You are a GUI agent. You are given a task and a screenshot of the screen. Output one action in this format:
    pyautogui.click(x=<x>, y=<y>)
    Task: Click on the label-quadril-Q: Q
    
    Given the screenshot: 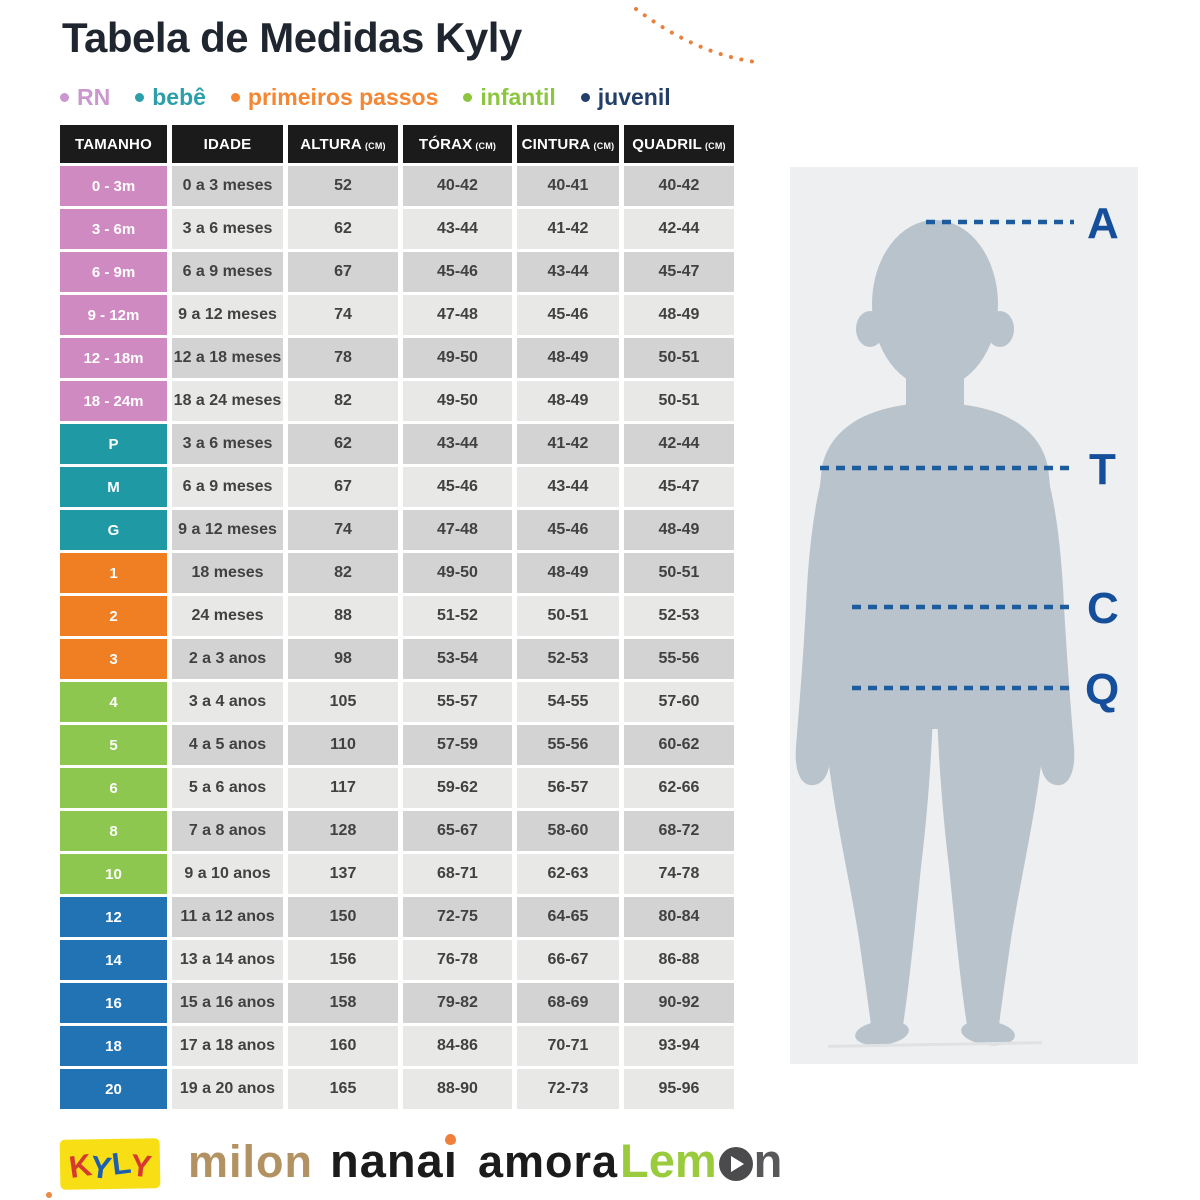 What is the action you would take?
    pyautogui.click(x=1102, y=689)
    